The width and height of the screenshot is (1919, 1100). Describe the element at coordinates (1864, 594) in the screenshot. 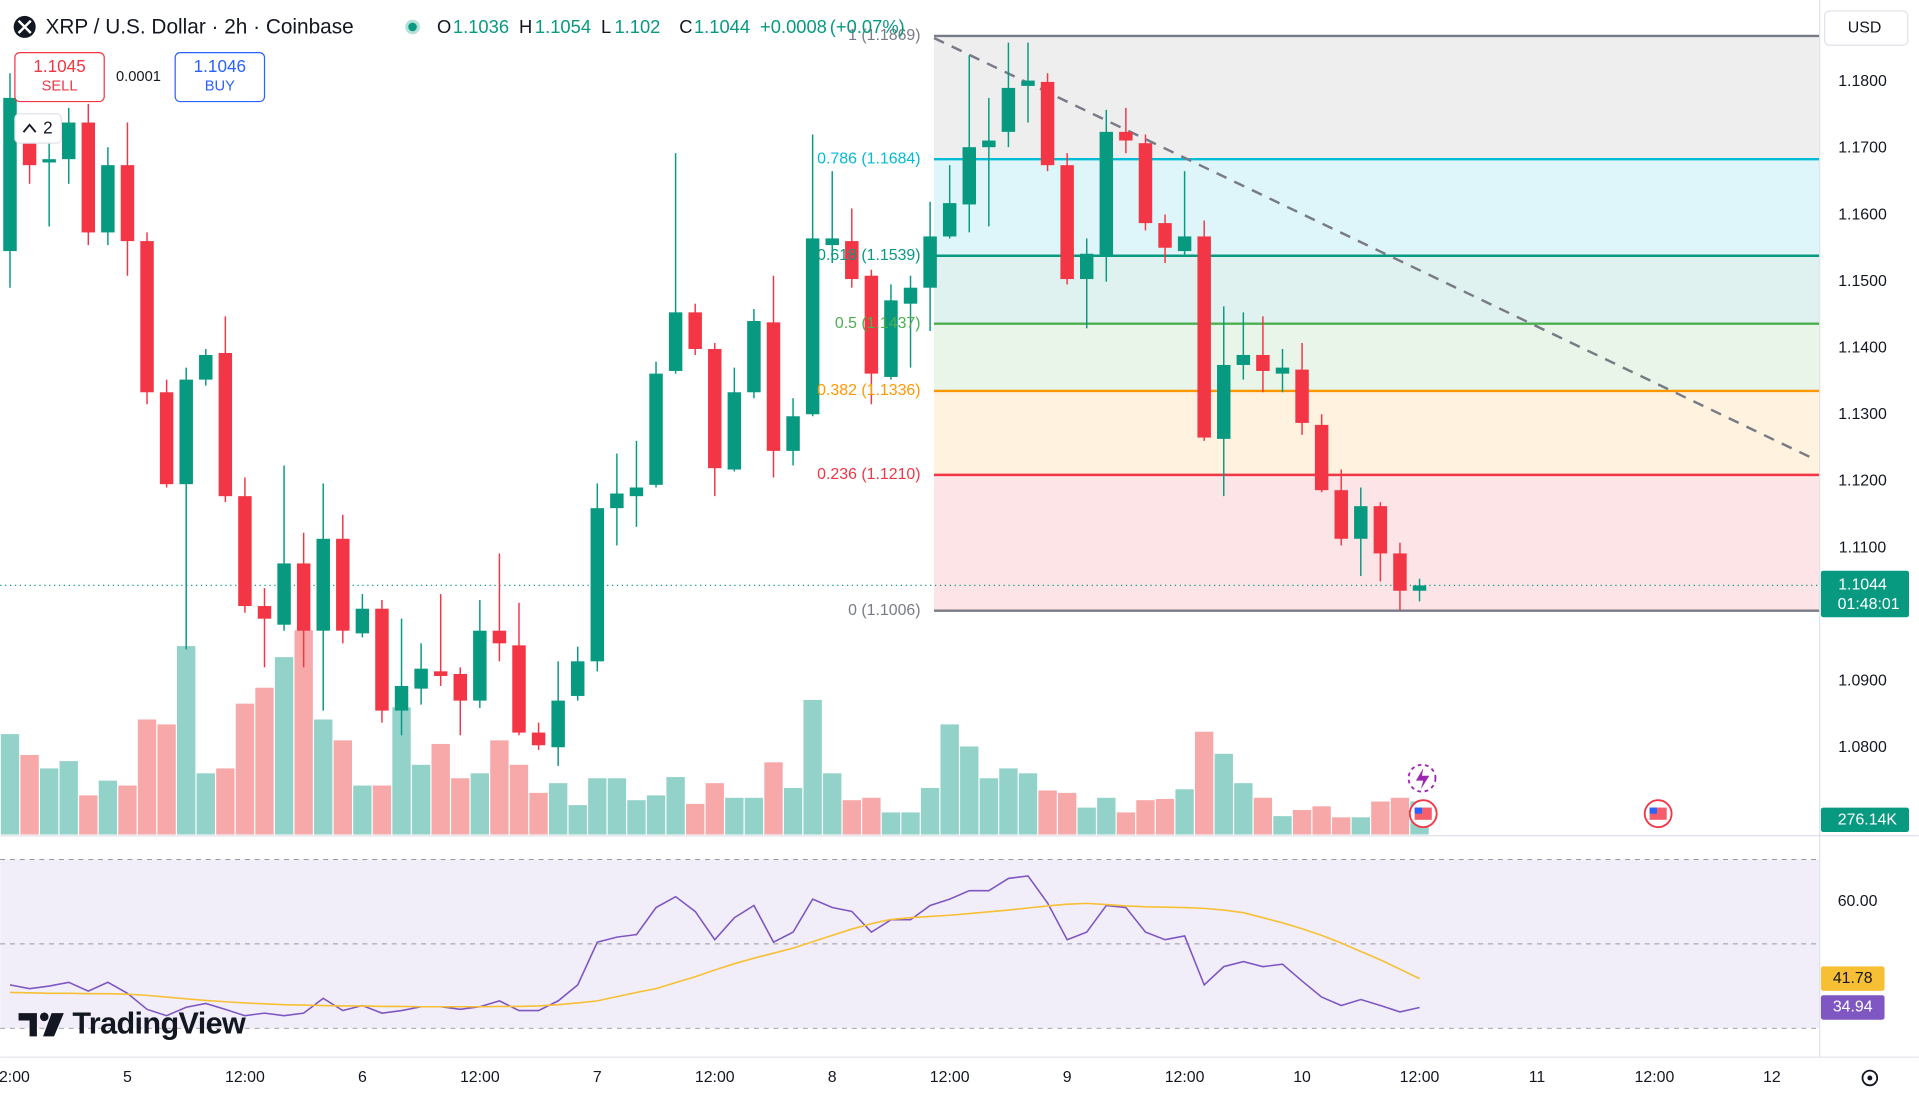

I see `last-price-box` at that location.